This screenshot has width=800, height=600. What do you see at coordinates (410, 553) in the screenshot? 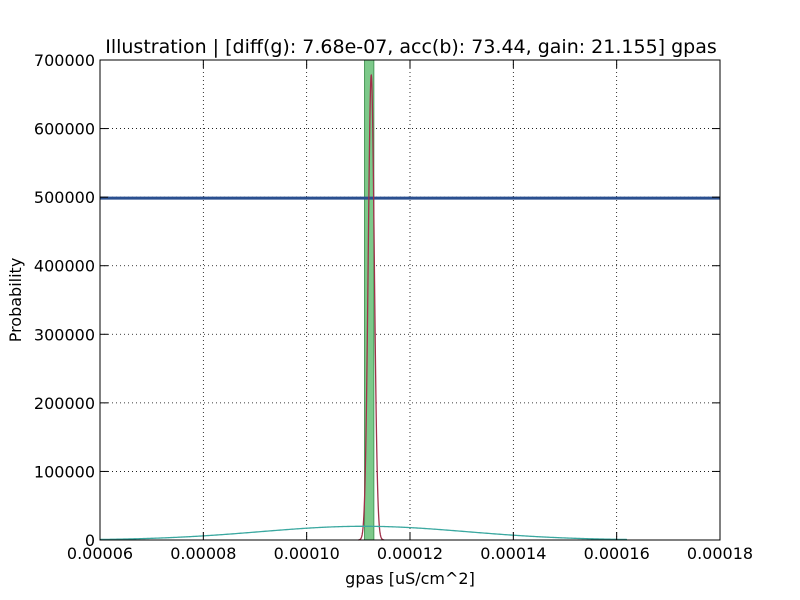
I see `x-tick-label: 0.00012` at bounding box center [410, 553].